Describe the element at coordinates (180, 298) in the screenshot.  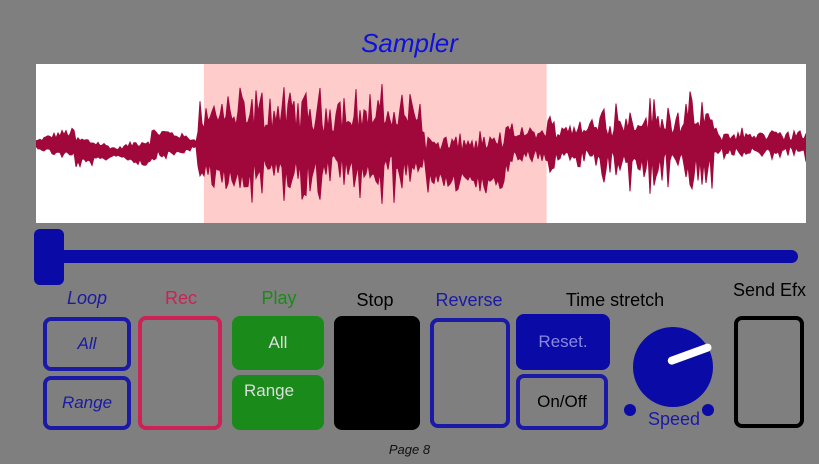
I see `rec-label: Rec` at that location.